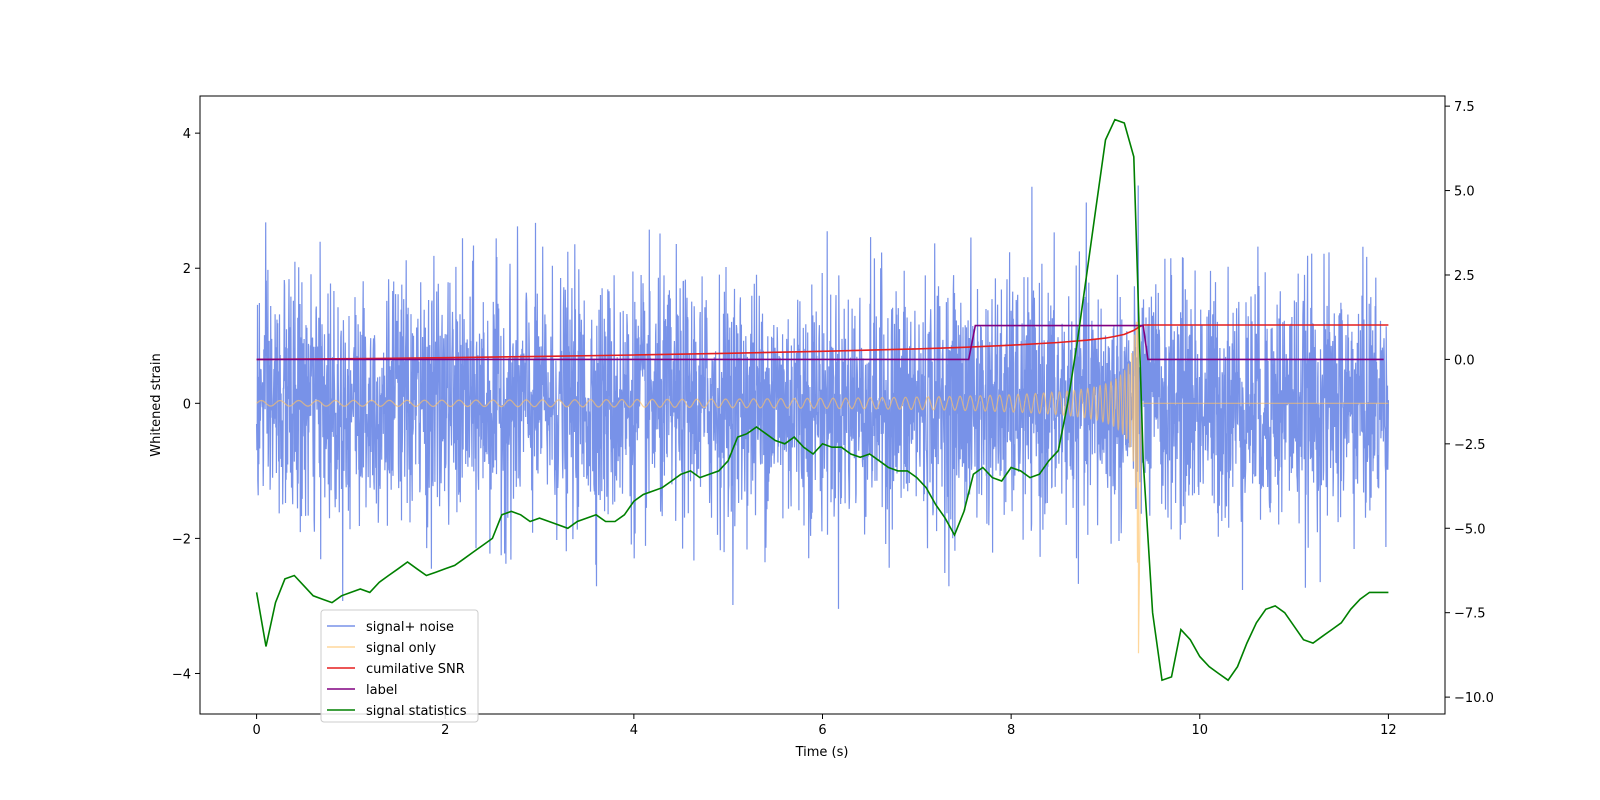 The height and width of the screenshot is (800, 1600). What do you see at coordinates (1199, 730) in the screenshot?
I see `x-tick-label: 10` at bounding box center [1199, 730].